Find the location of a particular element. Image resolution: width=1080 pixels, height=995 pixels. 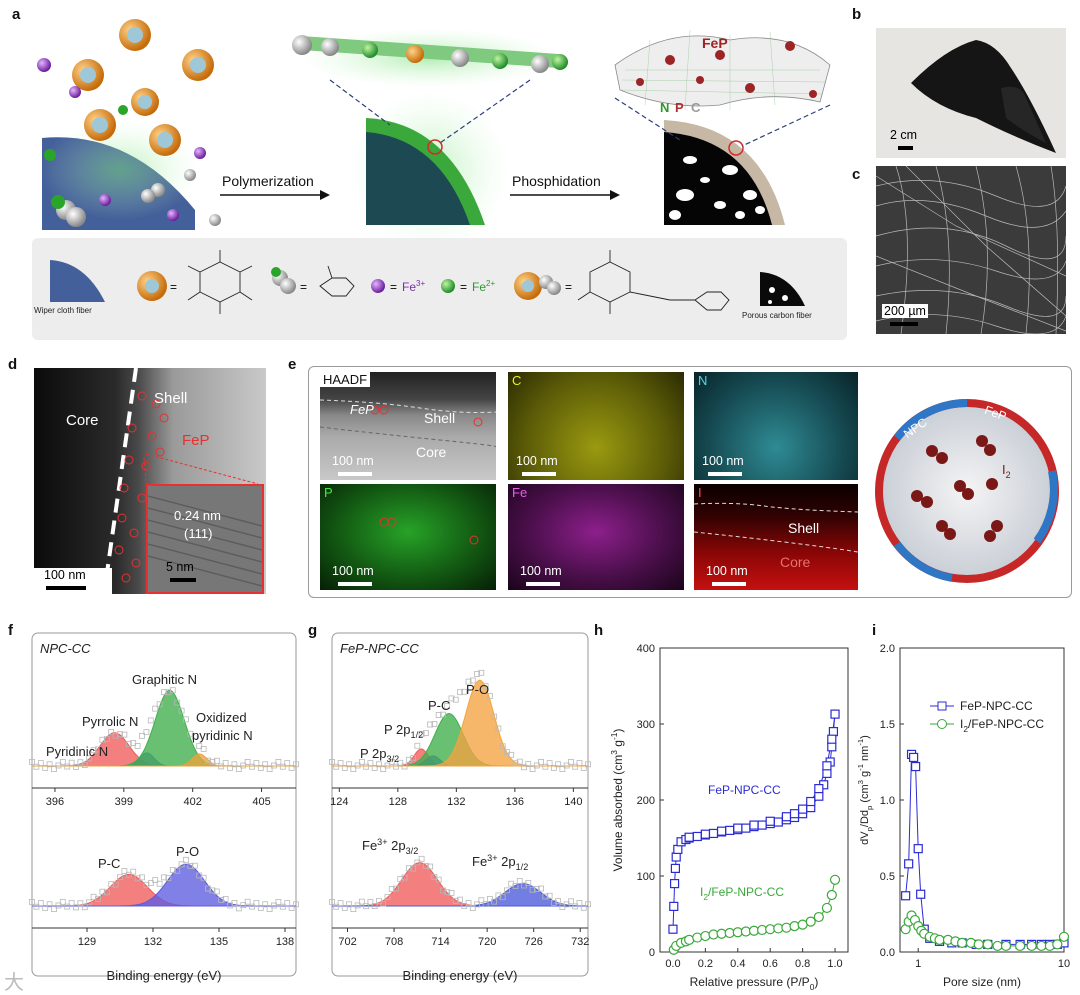

panel-label-b: b is located at coordinates (857, 14).